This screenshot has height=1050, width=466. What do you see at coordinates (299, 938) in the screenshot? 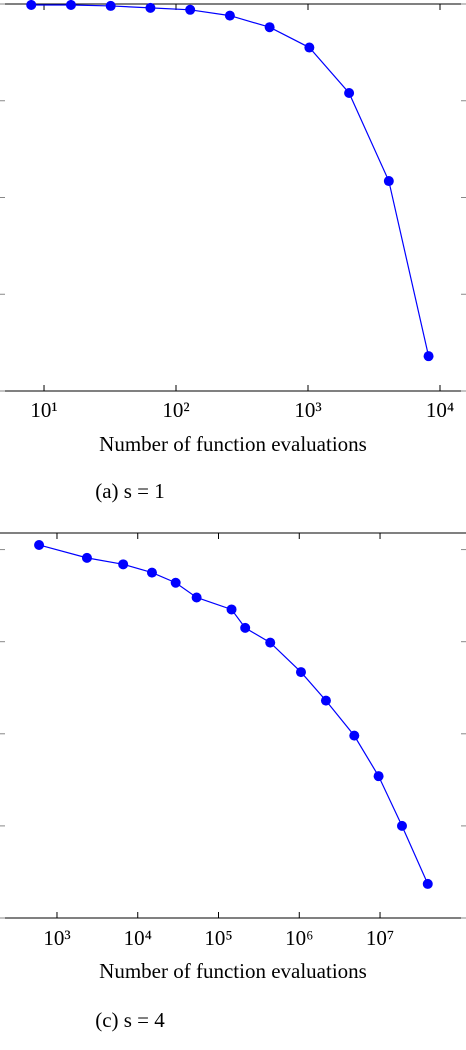
I see `x-tick-label: 10⁶` at bounding box center [299, 938].